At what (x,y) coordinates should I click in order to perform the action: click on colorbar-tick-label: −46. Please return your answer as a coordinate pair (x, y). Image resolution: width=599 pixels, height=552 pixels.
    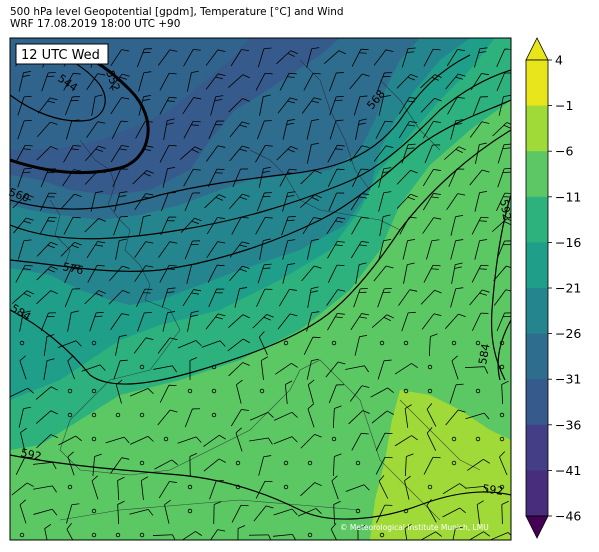
    Looking at the image, I should click on (568, 516).